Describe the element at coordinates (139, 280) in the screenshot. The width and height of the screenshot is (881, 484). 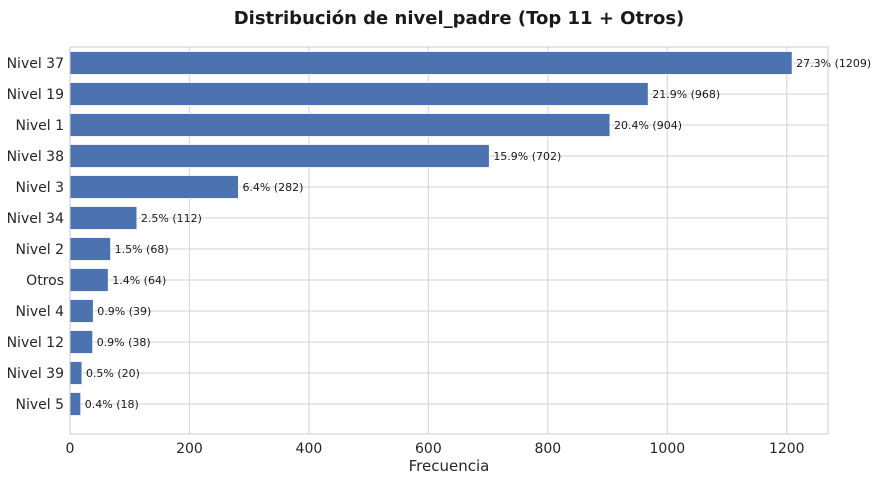
I see `data-label: 1.4% (64)` at that location.